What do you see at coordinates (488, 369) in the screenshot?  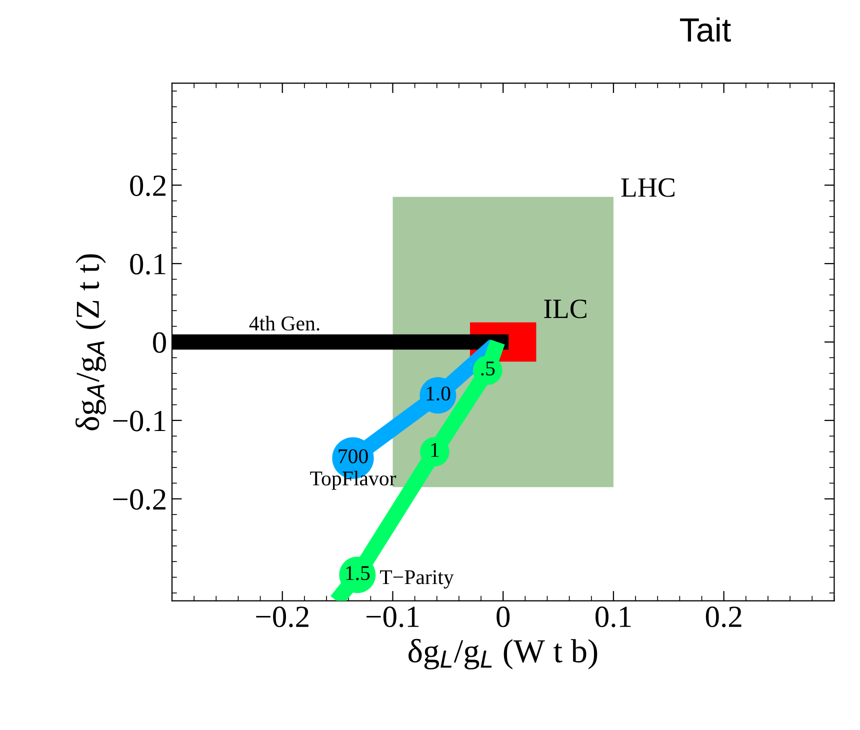 I see `annotation: .5` at bounding box center [488, 369].